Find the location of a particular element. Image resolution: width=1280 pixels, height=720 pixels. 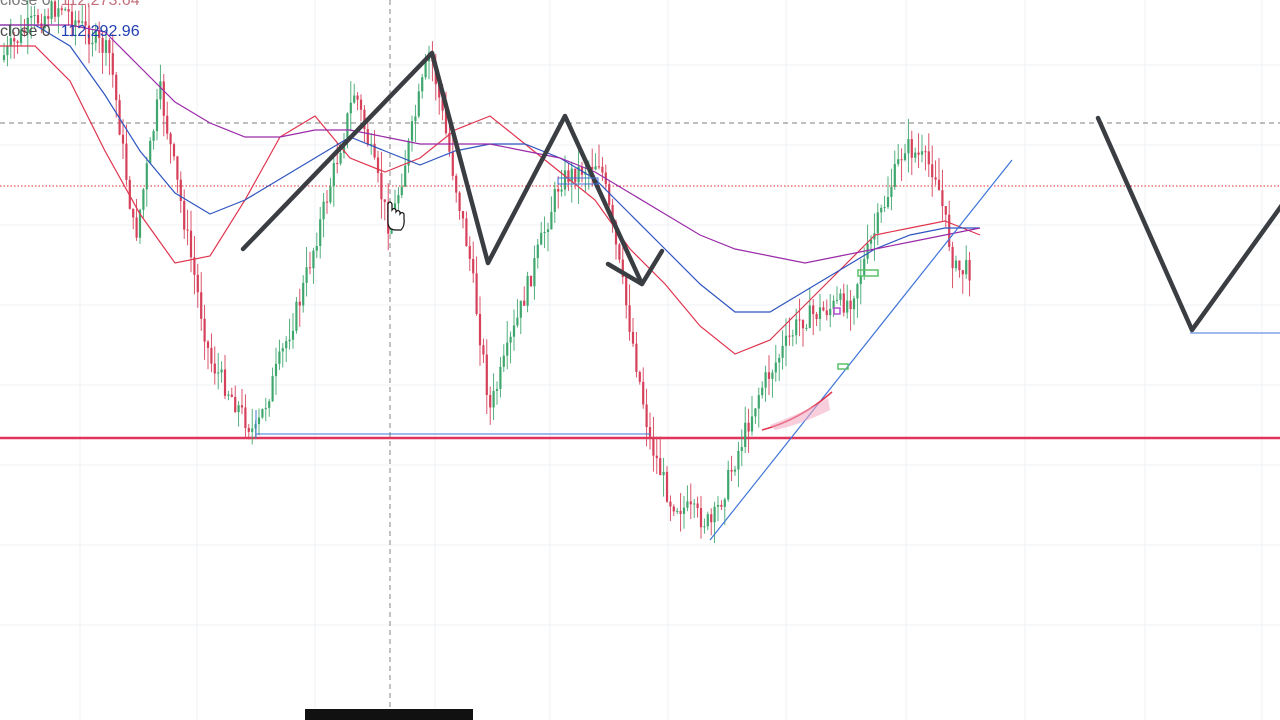

legend-row: close 0 112,292.96 is located at coordinates (70, 32).